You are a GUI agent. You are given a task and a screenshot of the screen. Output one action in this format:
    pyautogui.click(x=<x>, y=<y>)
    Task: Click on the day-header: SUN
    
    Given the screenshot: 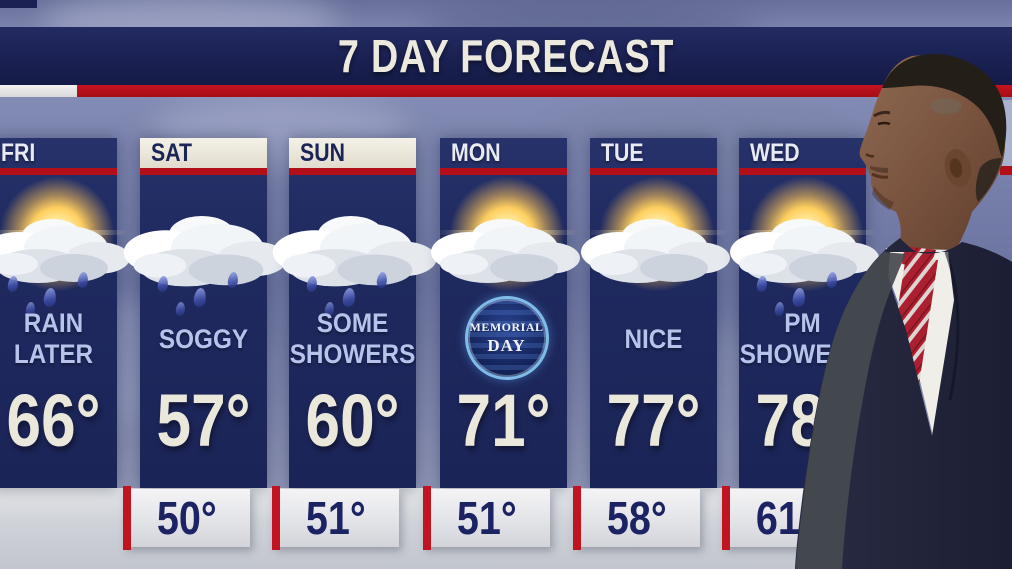 What is the action you would take?
    pyautogui.click(x=352, y=153)
    